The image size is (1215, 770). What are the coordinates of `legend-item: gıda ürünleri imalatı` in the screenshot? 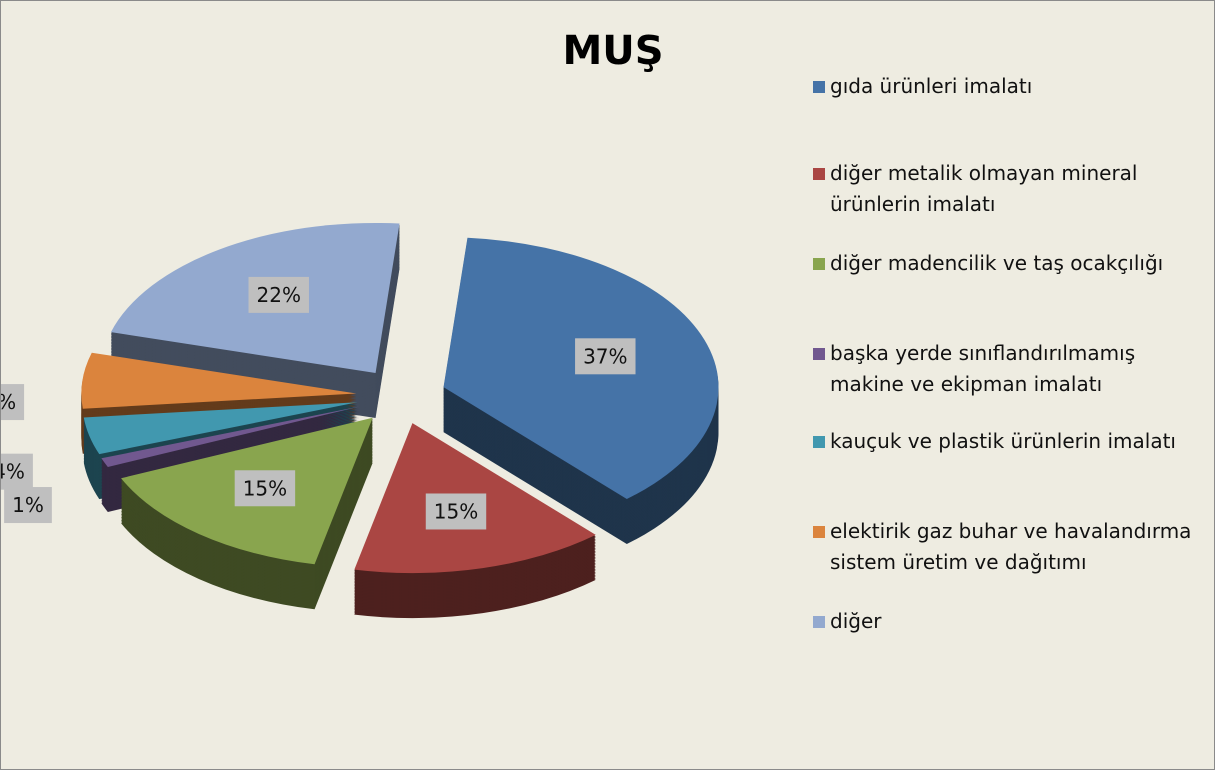 It's located at (1009, 86).